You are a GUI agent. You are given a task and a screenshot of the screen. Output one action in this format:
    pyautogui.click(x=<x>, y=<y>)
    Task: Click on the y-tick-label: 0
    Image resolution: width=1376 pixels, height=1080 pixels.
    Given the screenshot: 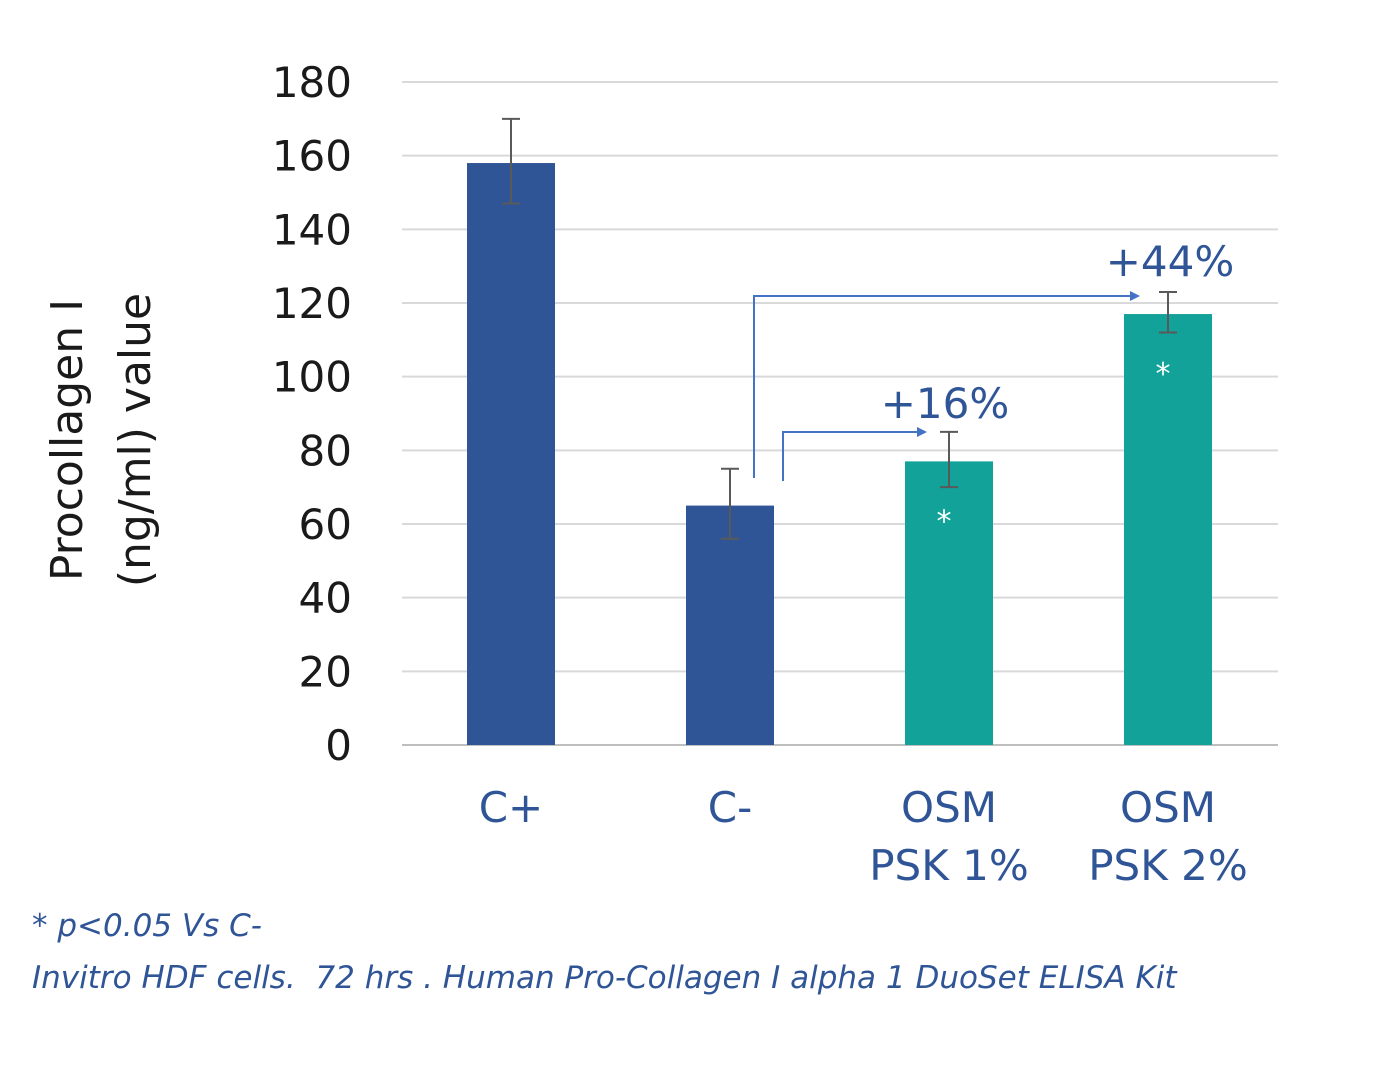 What is the action you would take?
    pyautogui.click(x=338, y=745)
    